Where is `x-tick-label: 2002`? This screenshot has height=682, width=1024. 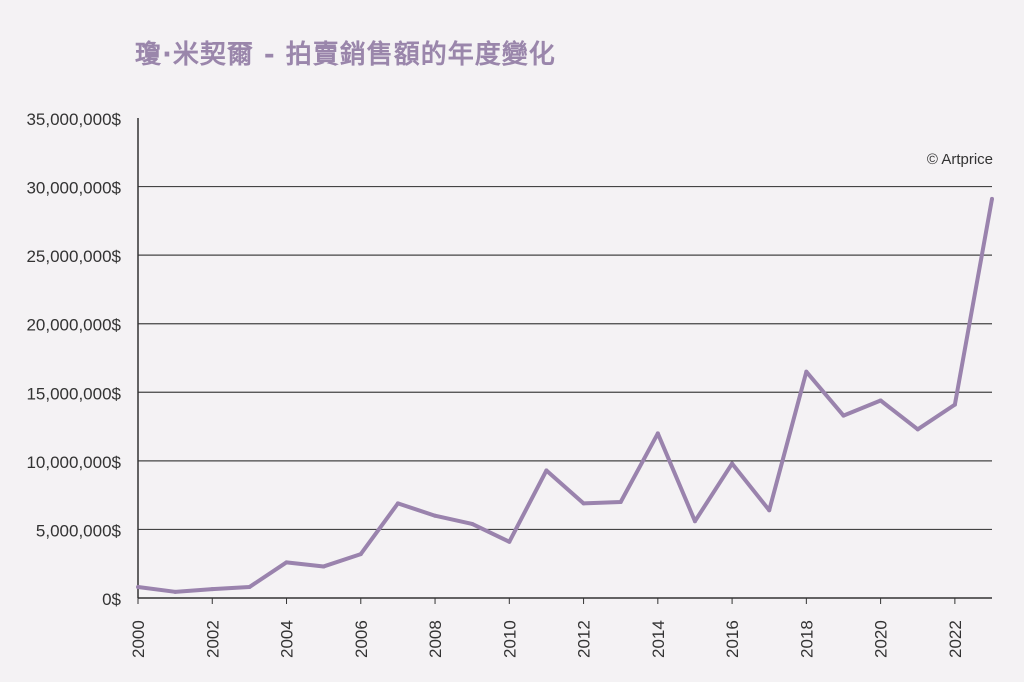 x-tick-label: 2002 is located at coordinates (212, 639).